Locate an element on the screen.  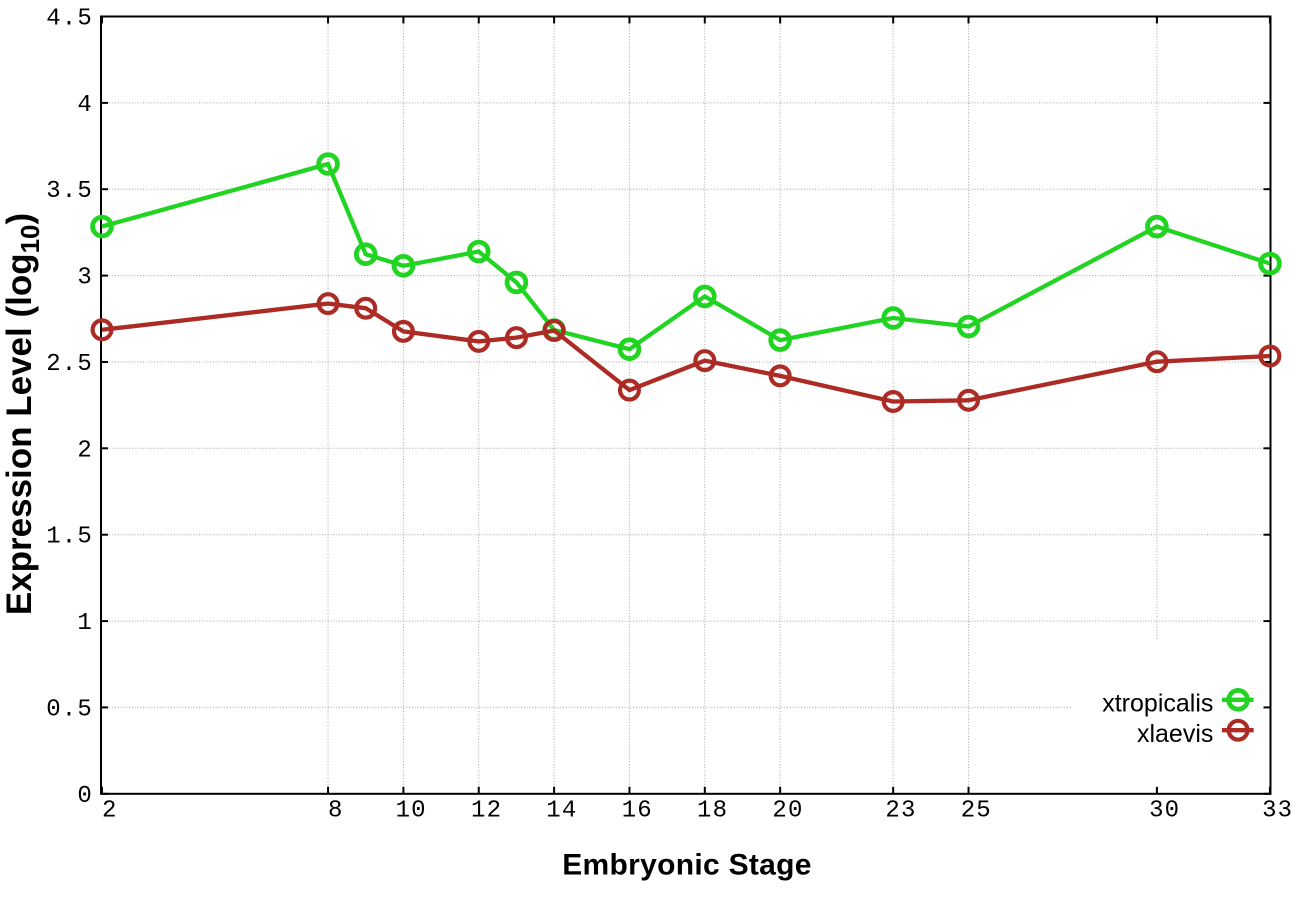
svg-text: 4.5 is located at coordinates (69, 19).